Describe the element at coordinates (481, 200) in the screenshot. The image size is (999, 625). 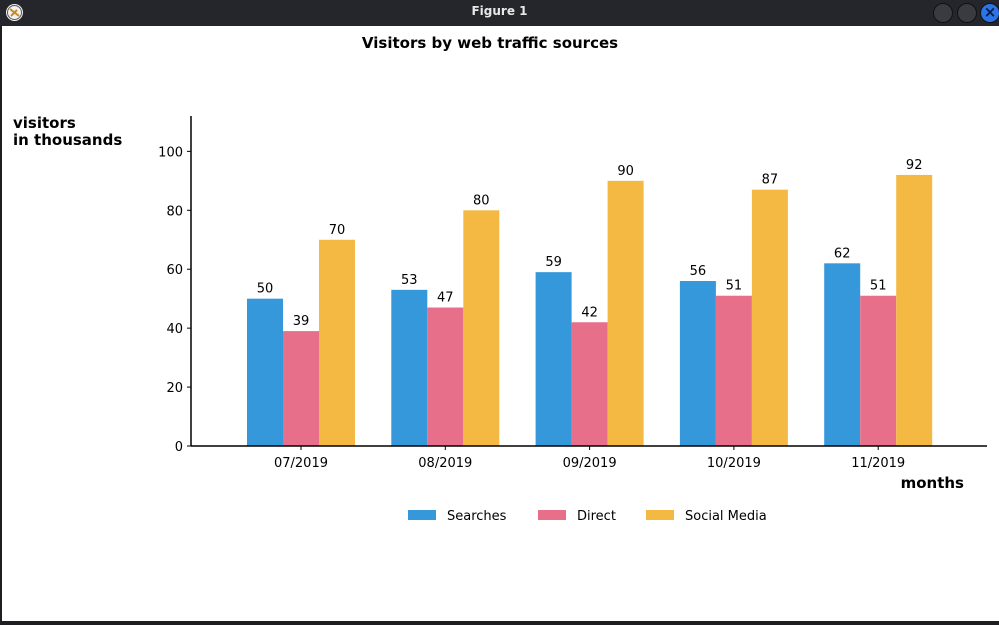
I see `data-label: 80` at that location.